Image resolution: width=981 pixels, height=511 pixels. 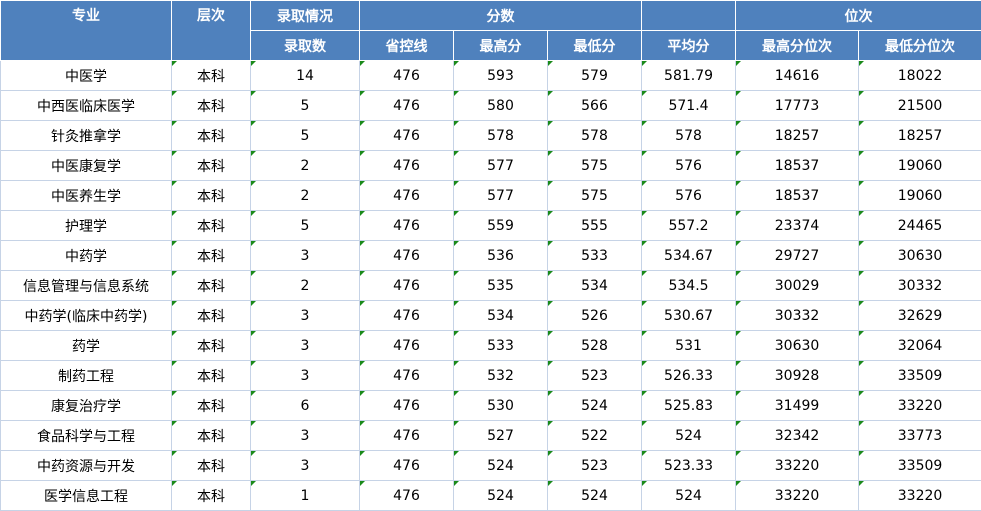 I want to click on cell-major: 针灸推拿学, so click(x=86, y=135).